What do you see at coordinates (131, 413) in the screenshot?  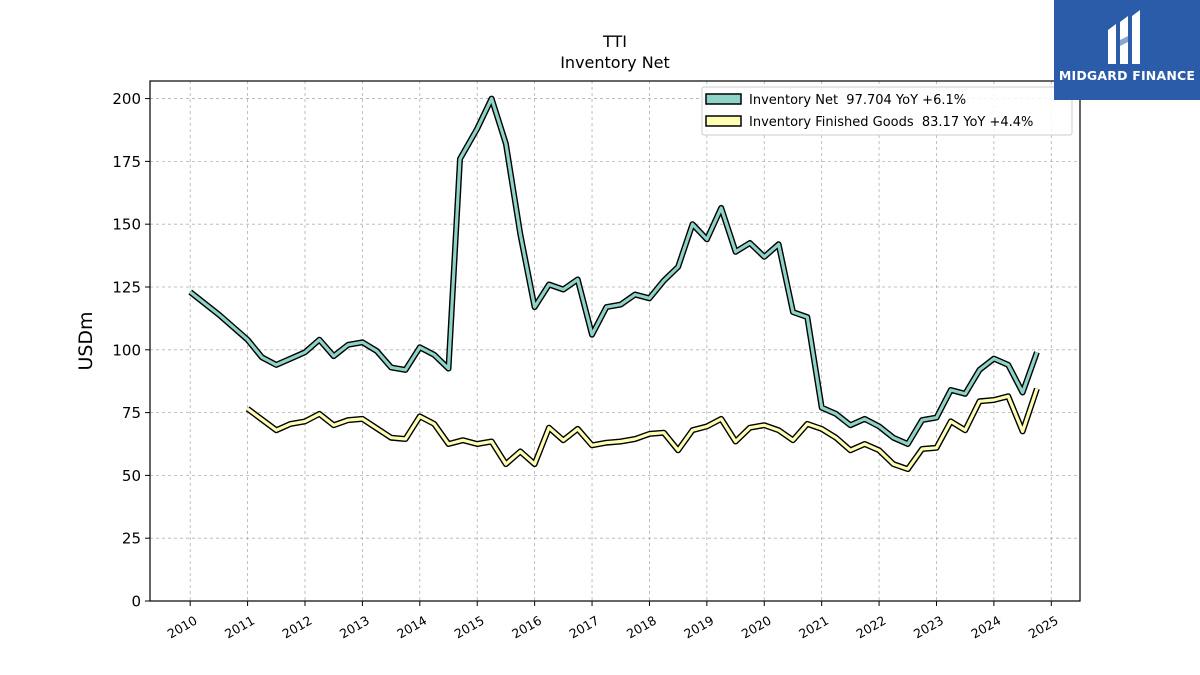 I see `y-tick-label: 75` at bounding box center [131, 413].